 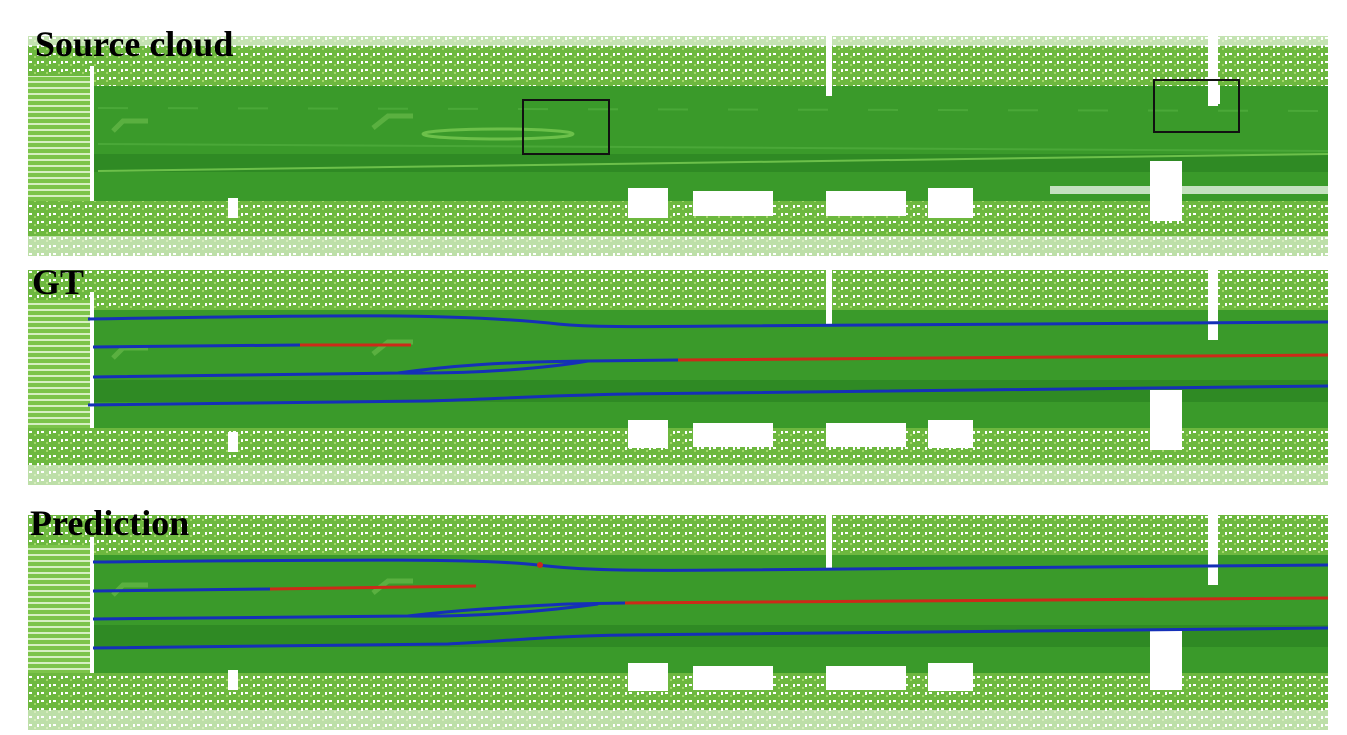 I want to click on gt-label: GT, so click(x=58, y=282).